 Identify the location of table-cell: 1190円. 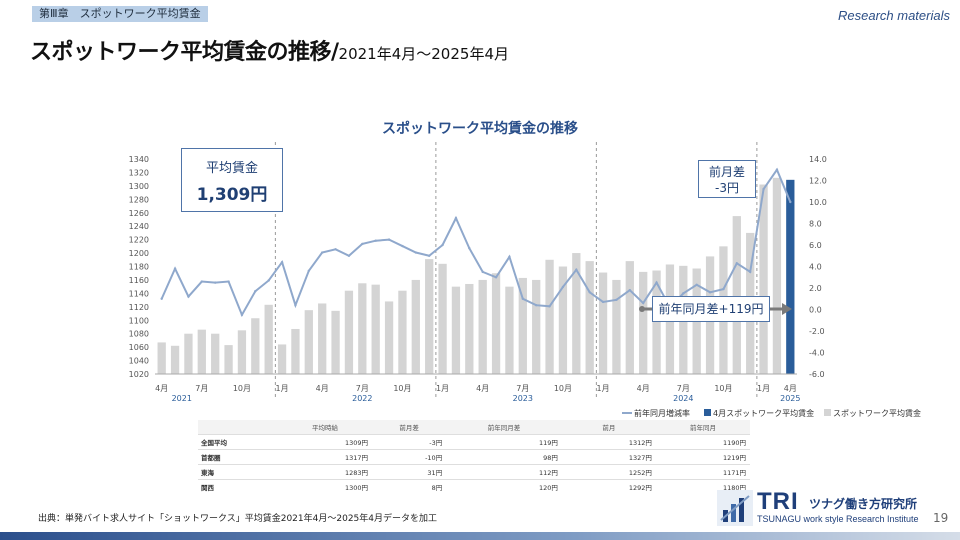
(702, 442).